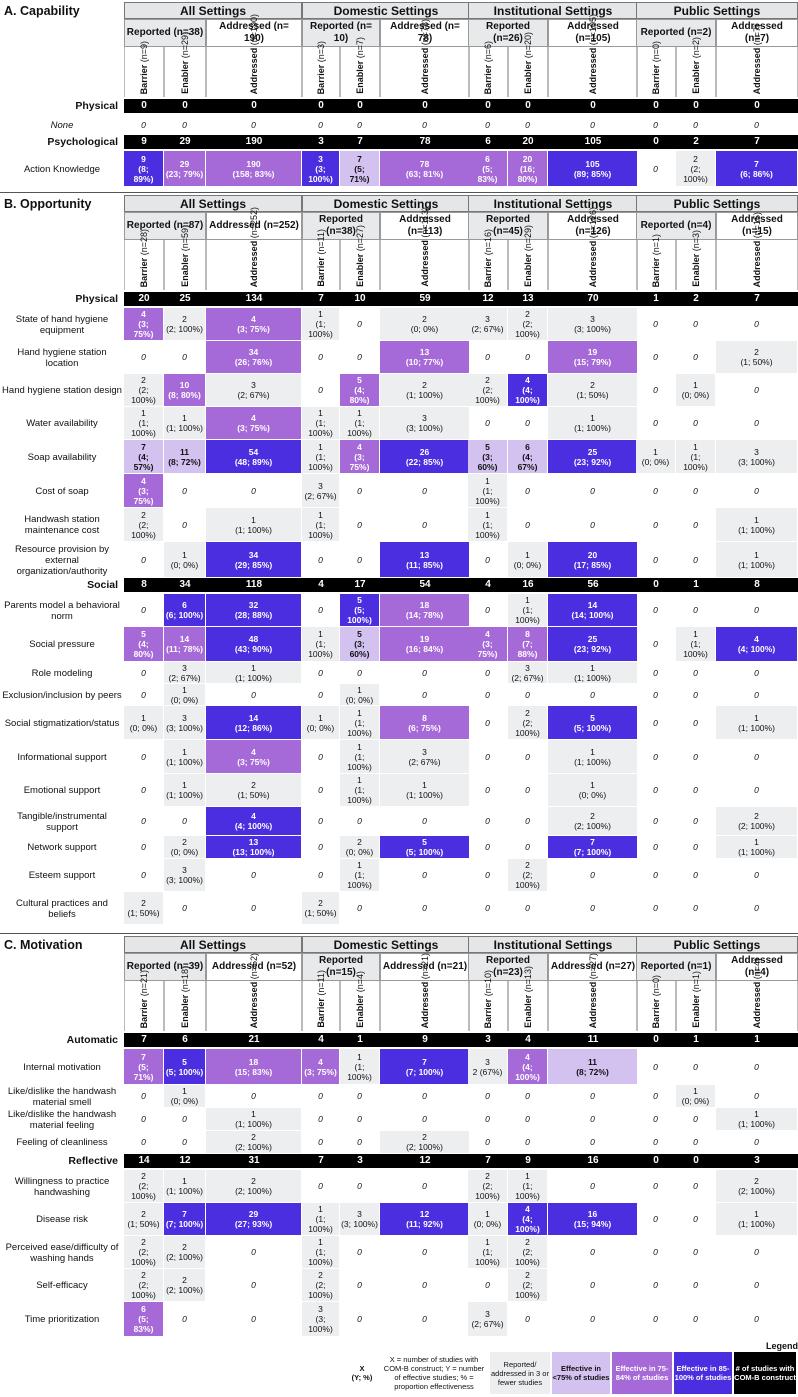 This screenshot has width=798, height=1397. What do you see at coordinates (528, 997) in the screenshot?
I see `subcolumn-label: Enabler (n=13)` at bounding box center [528, 997].